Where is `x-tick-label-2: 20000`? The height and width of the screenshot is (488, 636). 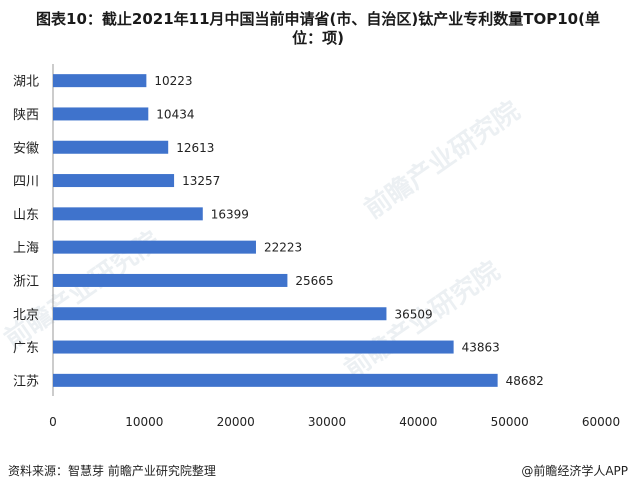
x-tick-label-2: 20000 is located at coordinates (236, 422).